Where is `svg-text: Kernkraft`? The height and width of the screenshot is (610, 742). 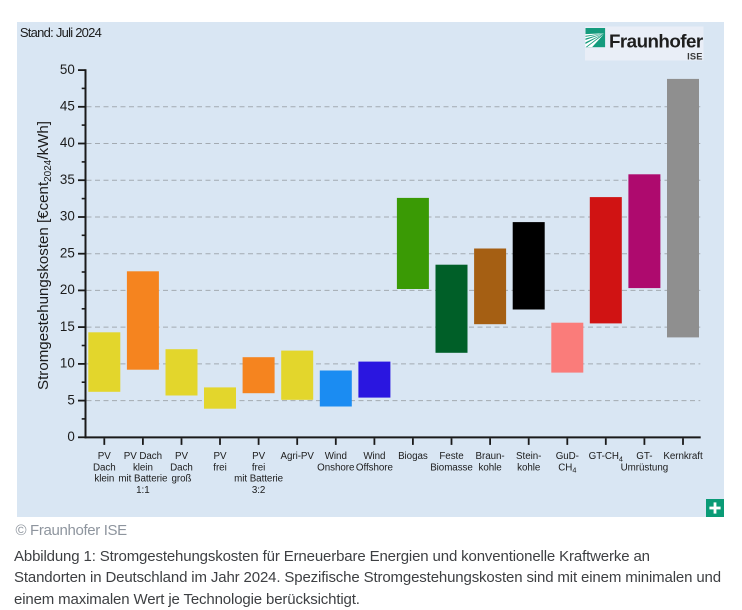
svg-text: Kernkraft is located at coordinates (683, 456).